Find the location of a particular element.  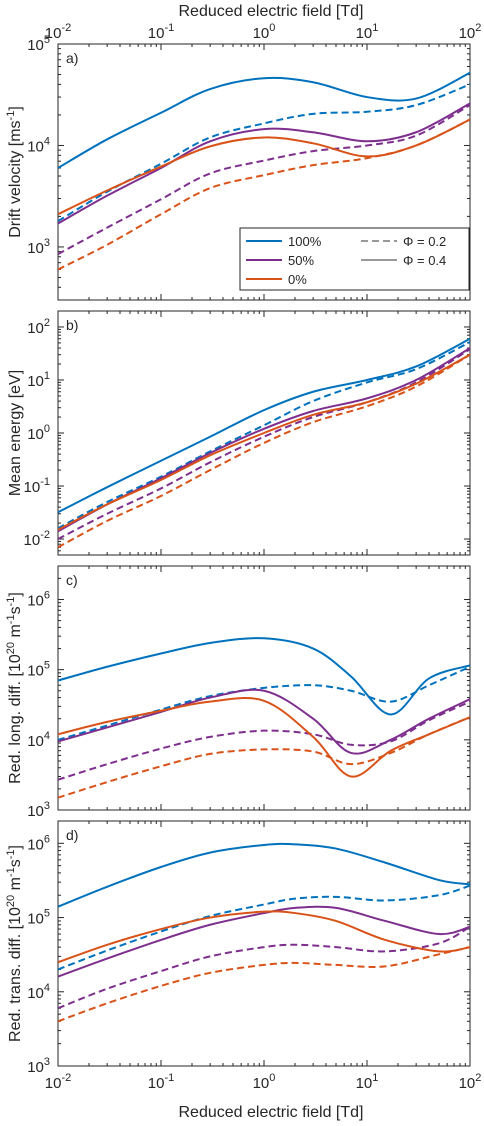

y-tick-label: 10¹ is located at coordinates (38, 380).